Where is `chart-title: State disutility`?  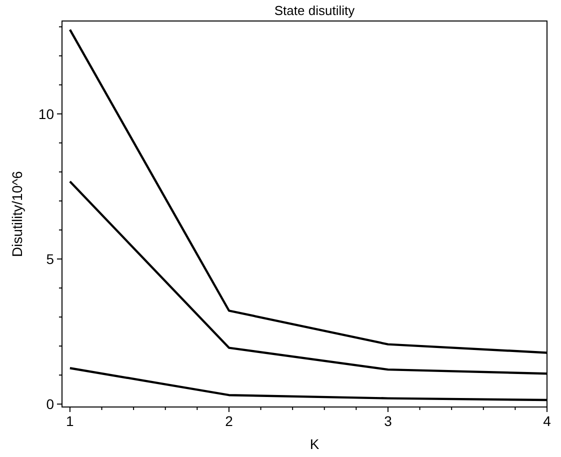
chart-title: State disutility is located at coordinates (315, 10).